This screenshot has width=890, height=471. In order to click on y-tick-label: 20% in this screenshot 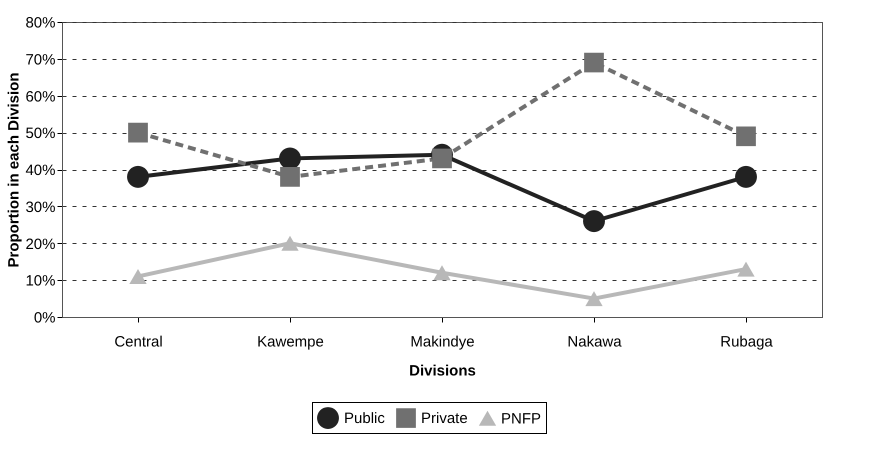, I will do `click(40, 244)`.